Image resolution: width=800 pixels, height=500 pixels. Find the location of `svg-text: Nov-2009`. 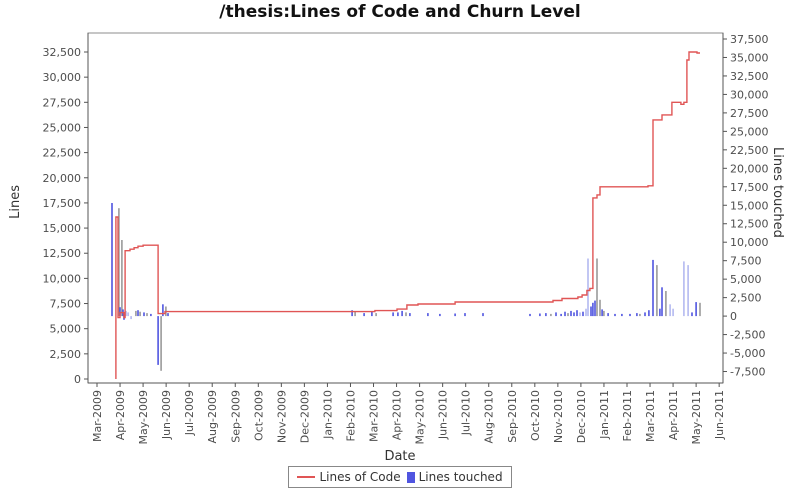

svg-text: Nov-2009 is located at coordinates (281, 416).